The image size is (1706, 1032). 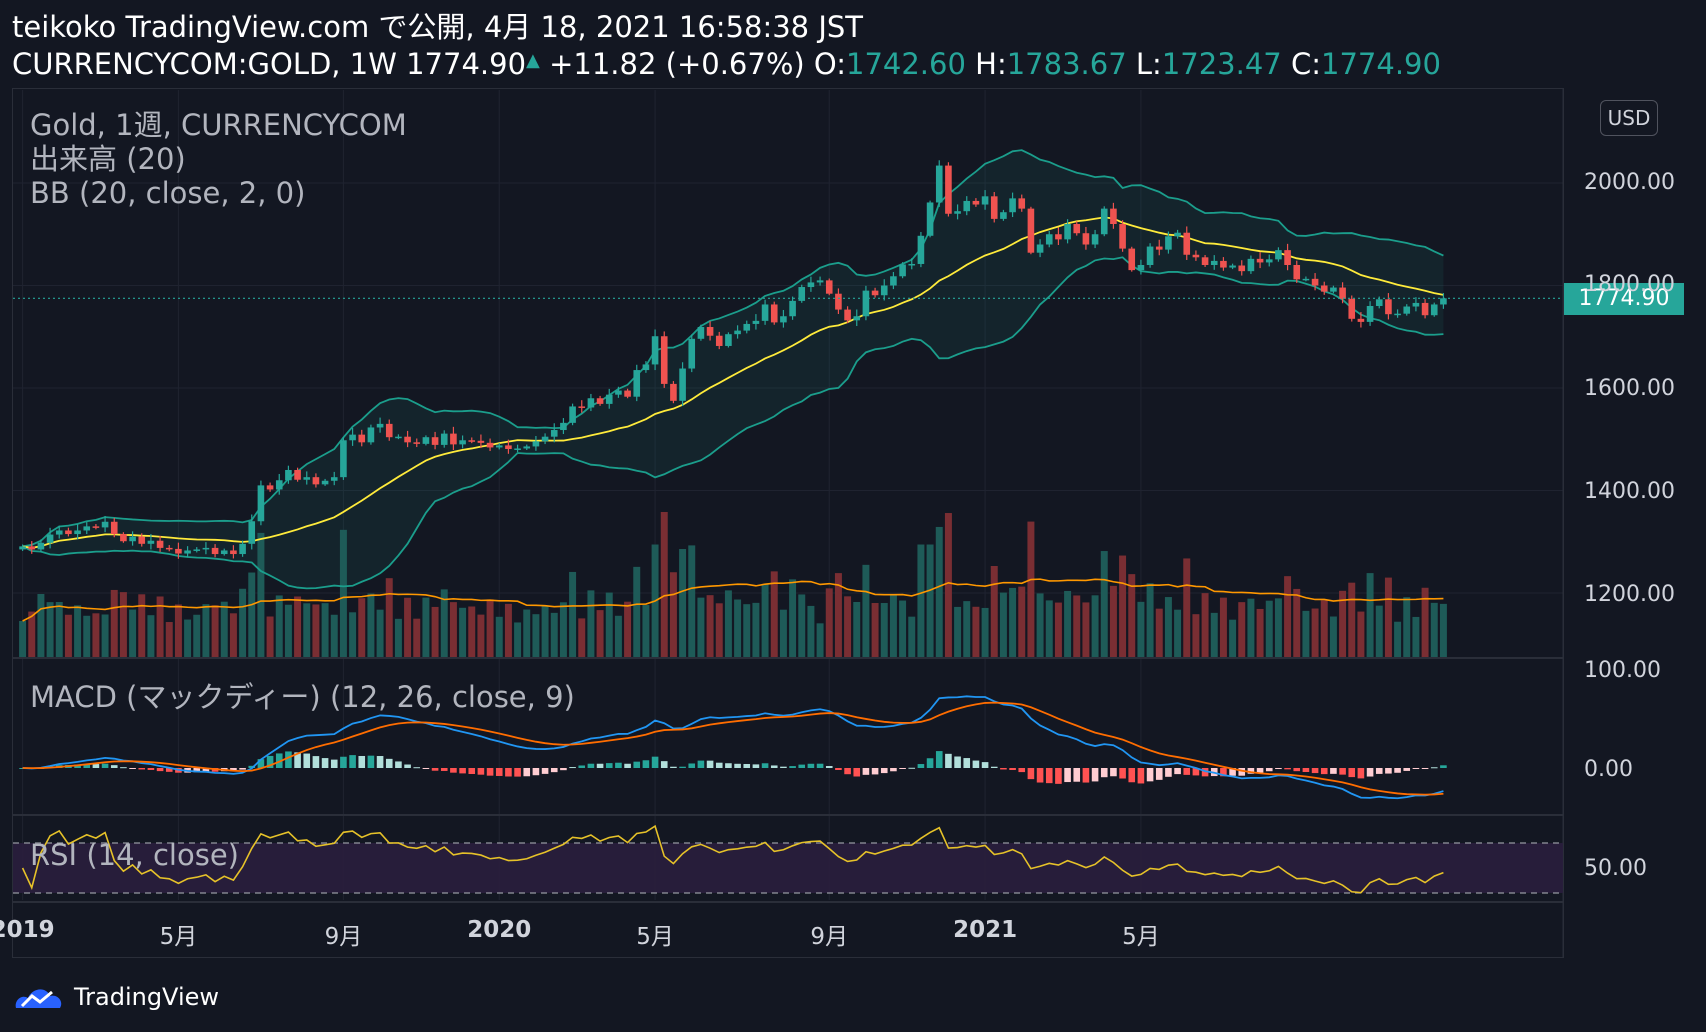 I want to click on low-value: 1723.47, so click(x=1221, y=64).